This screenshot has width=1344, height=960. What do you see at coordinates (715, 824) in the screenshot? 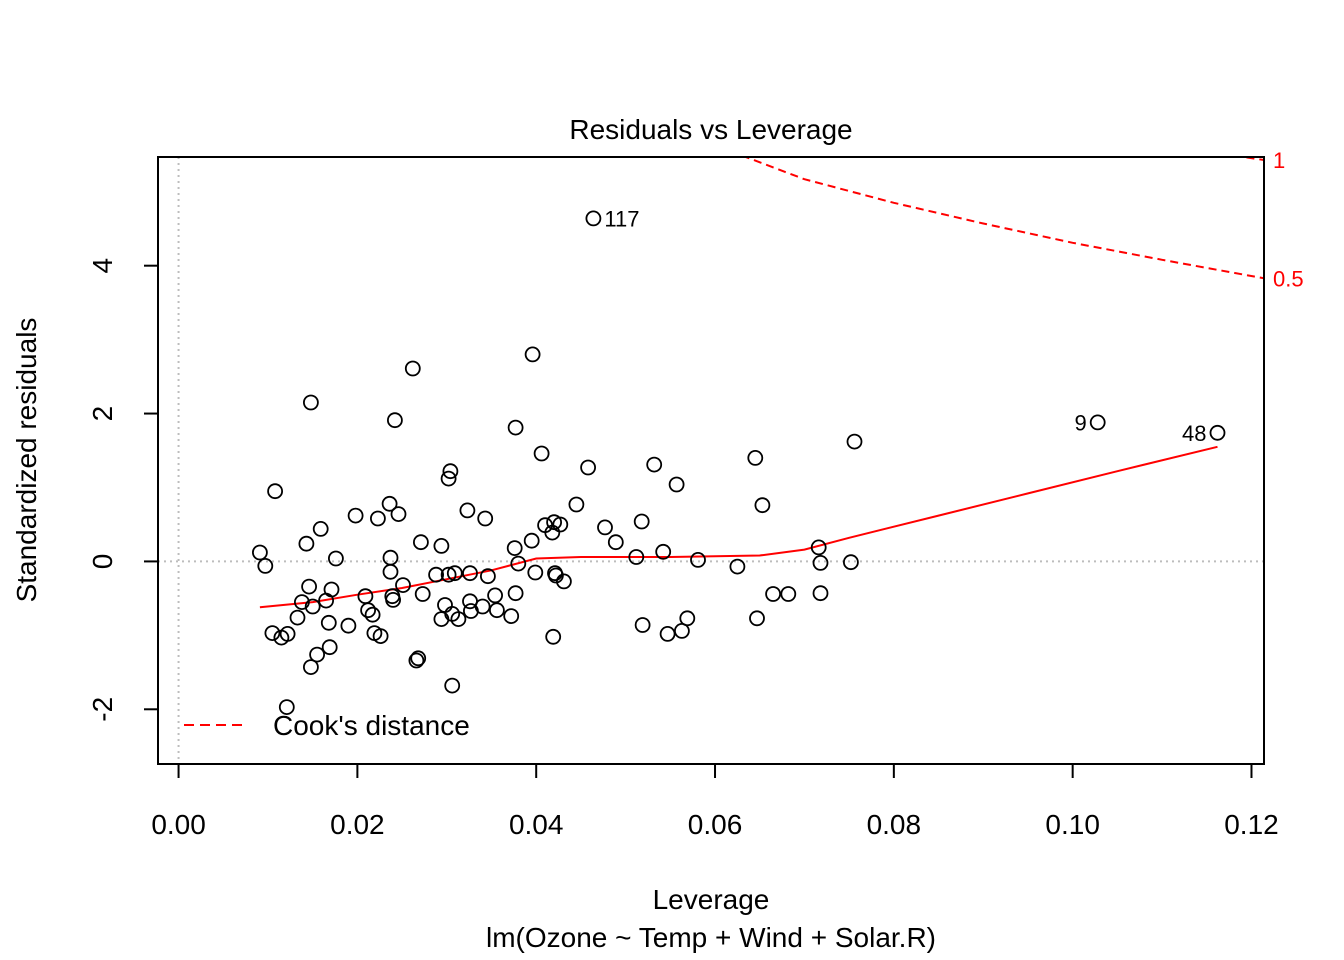
I see `x-tick-label: 0.06` at bounding box center [715, 824].